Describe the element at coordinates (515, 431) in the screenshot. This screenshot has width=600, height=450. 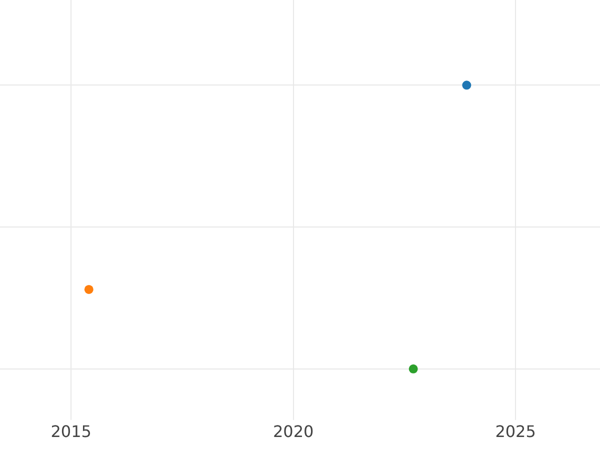
I see `x-tick-label: 2025` at that location.